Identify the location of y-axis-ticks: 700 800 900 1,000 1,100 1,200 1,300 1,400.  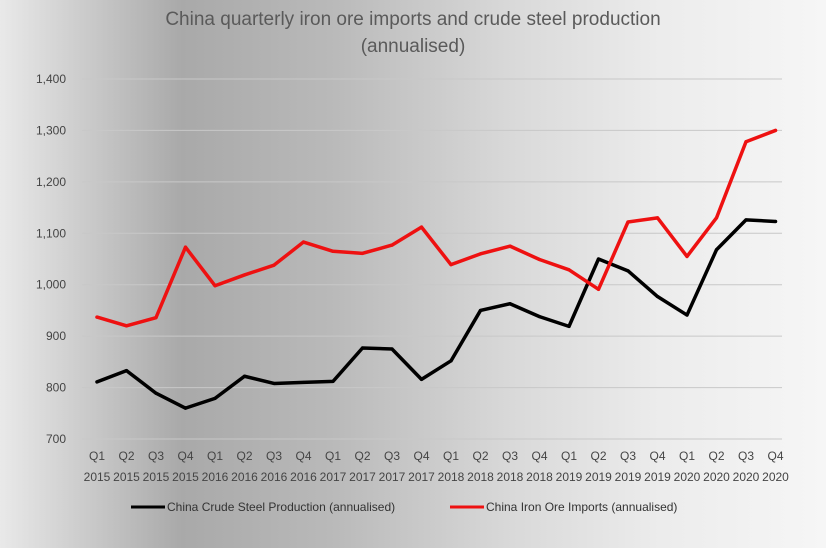
(51, 259).